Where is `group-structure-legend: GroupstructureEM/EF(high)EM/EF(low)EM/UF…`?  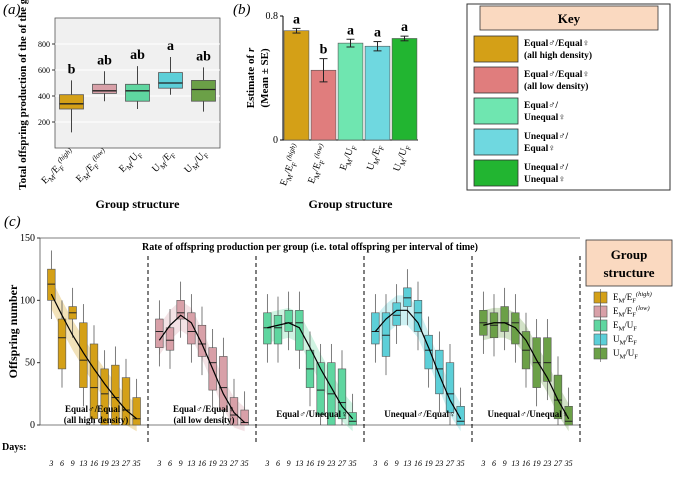
group-structure-legend: GroupstructureEM/EF(high)EM/EF(low)EM/UF… is located at coordinates (629, 300).